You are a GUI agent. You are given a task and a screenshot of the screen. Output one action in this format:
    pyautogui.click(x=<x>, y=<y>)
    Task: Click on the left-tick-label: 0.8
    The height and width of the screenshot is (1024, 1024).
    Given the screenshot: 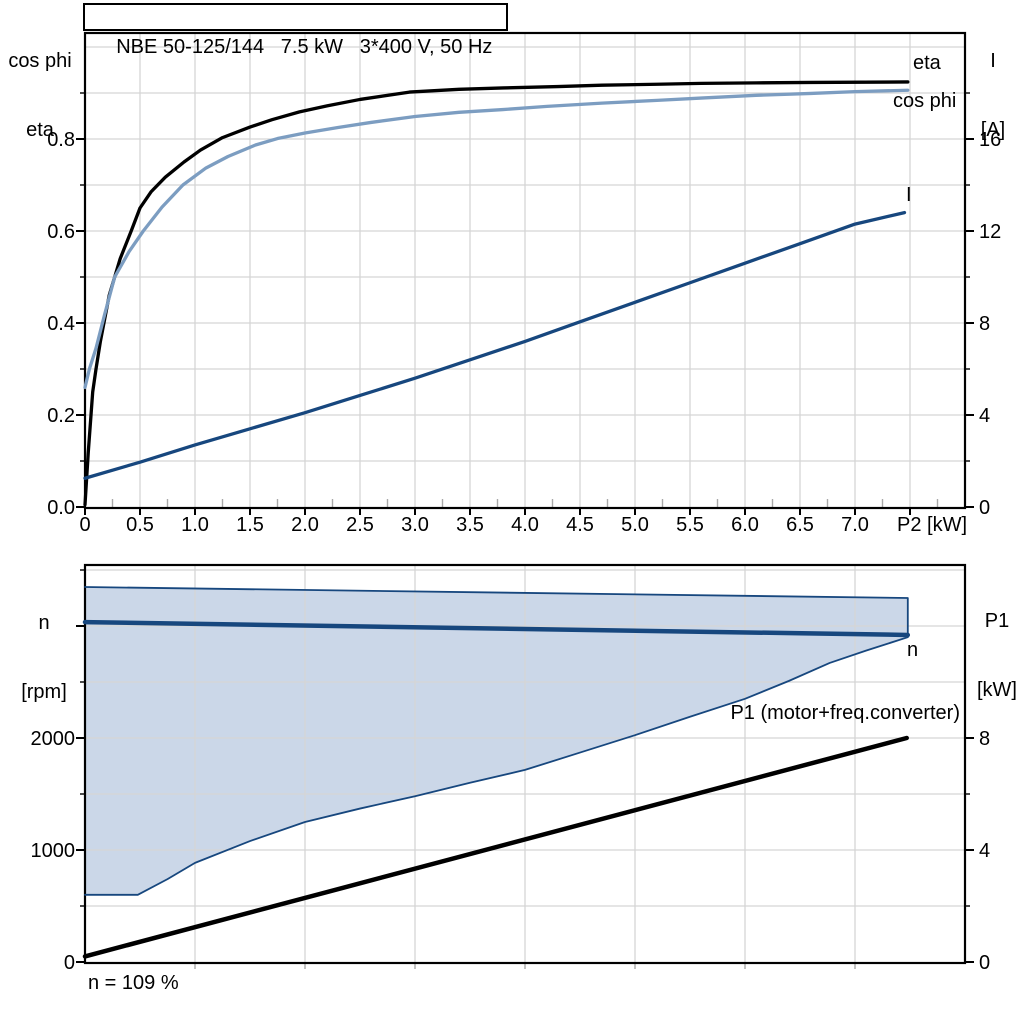 What is the action you would take?
    pyautogui.click(x=61, y=140)
    